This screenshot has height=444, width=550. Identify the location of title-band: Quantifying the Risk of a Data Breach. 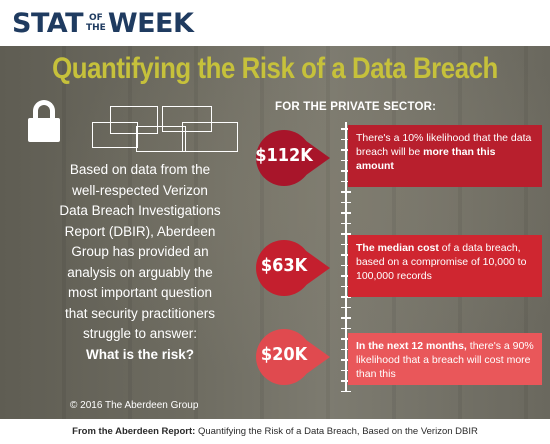
(275, 72).